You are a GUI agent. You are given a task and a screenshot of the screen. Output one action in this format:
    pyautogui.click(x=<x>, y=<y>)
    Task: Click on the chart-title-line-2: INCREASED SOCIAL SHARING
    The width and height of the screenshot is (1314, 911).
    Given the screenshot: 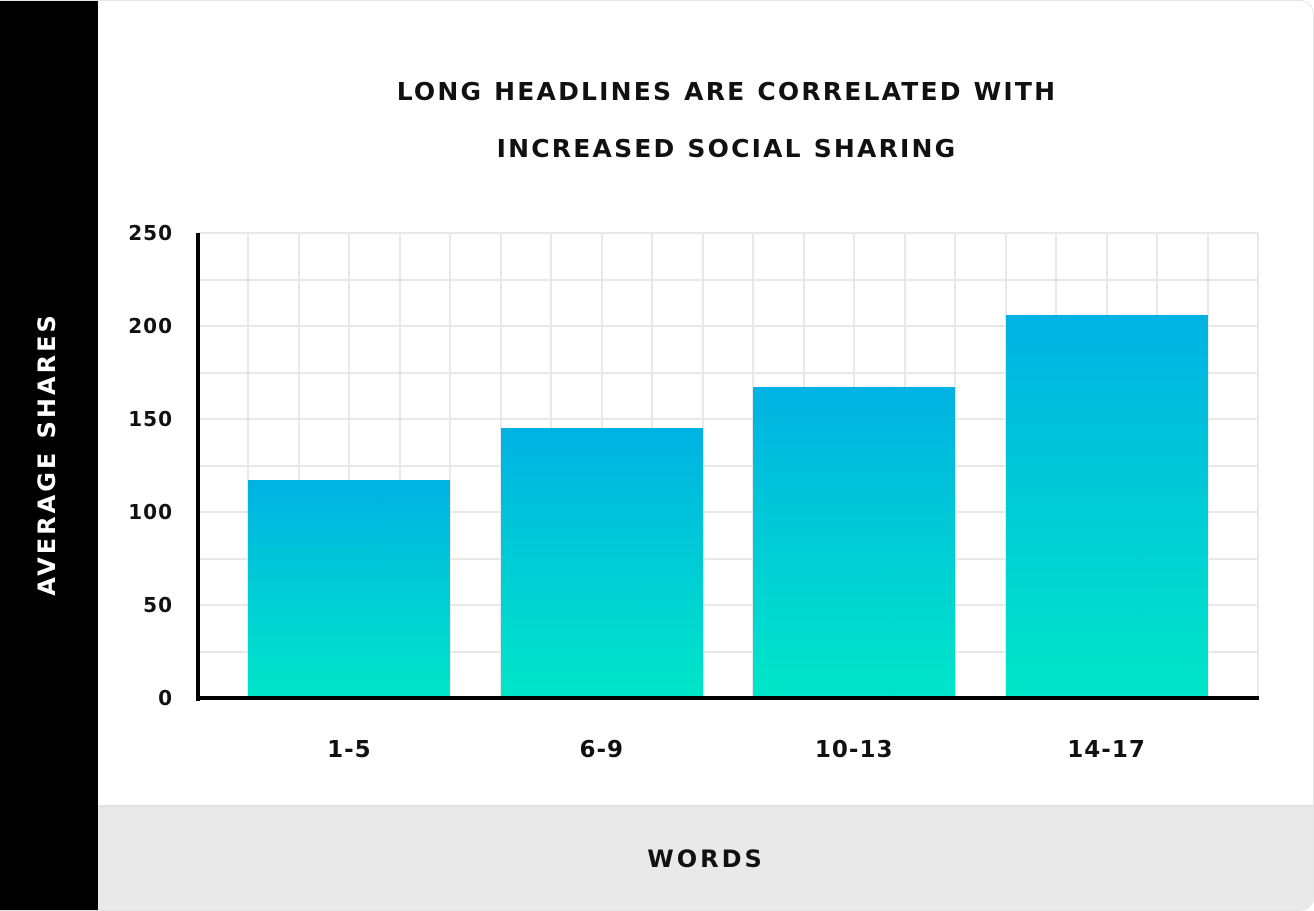 What is the action you would take?
    pyautogui.click(x=727, y=148)
    